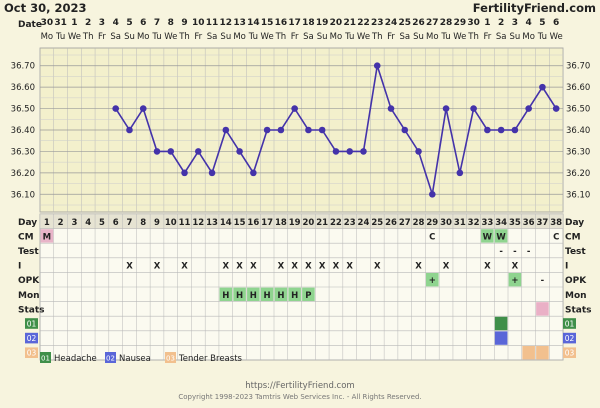  I want to click on date-label: 2, so click(501, 23).